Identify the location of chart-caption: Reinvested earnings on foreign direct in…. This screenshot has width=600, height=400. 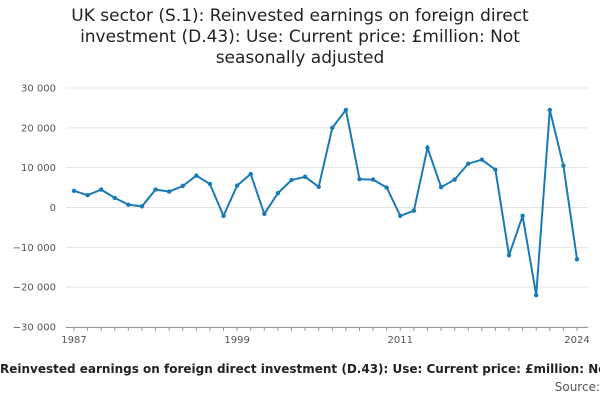
(300, 369).